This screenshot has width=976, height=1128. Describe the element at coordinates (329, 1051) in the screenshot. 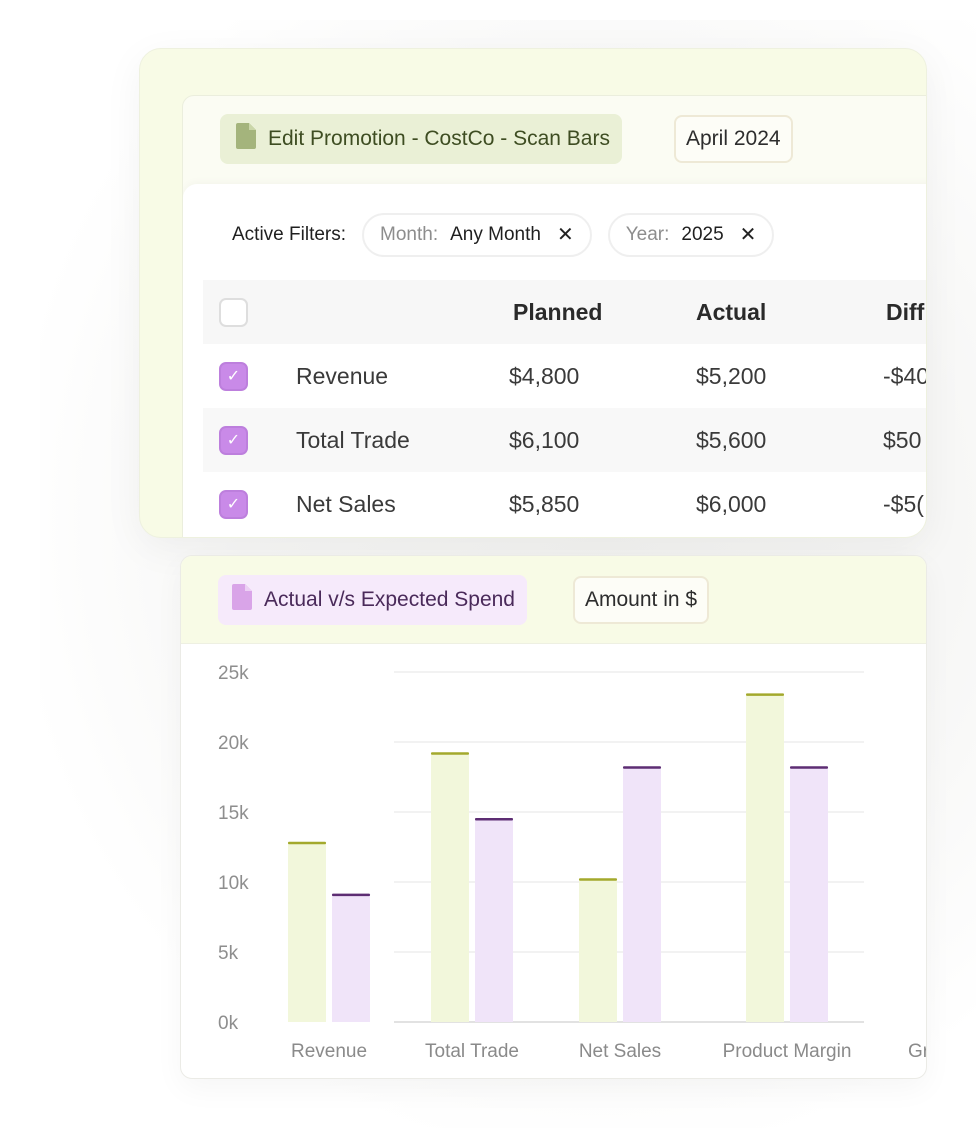

I see `x-tick-label: Revenue` at that location.